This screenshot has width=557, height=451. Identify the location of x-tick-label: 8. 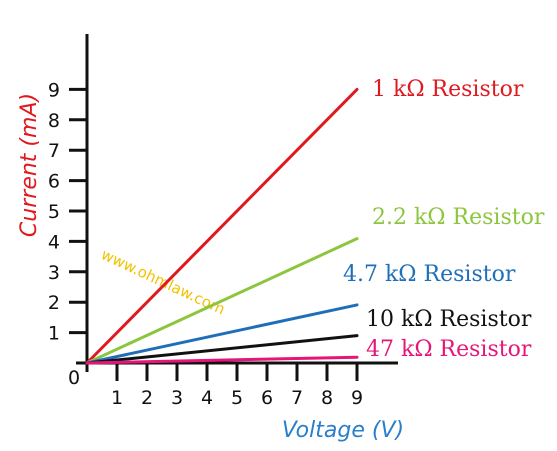
(327, 398).